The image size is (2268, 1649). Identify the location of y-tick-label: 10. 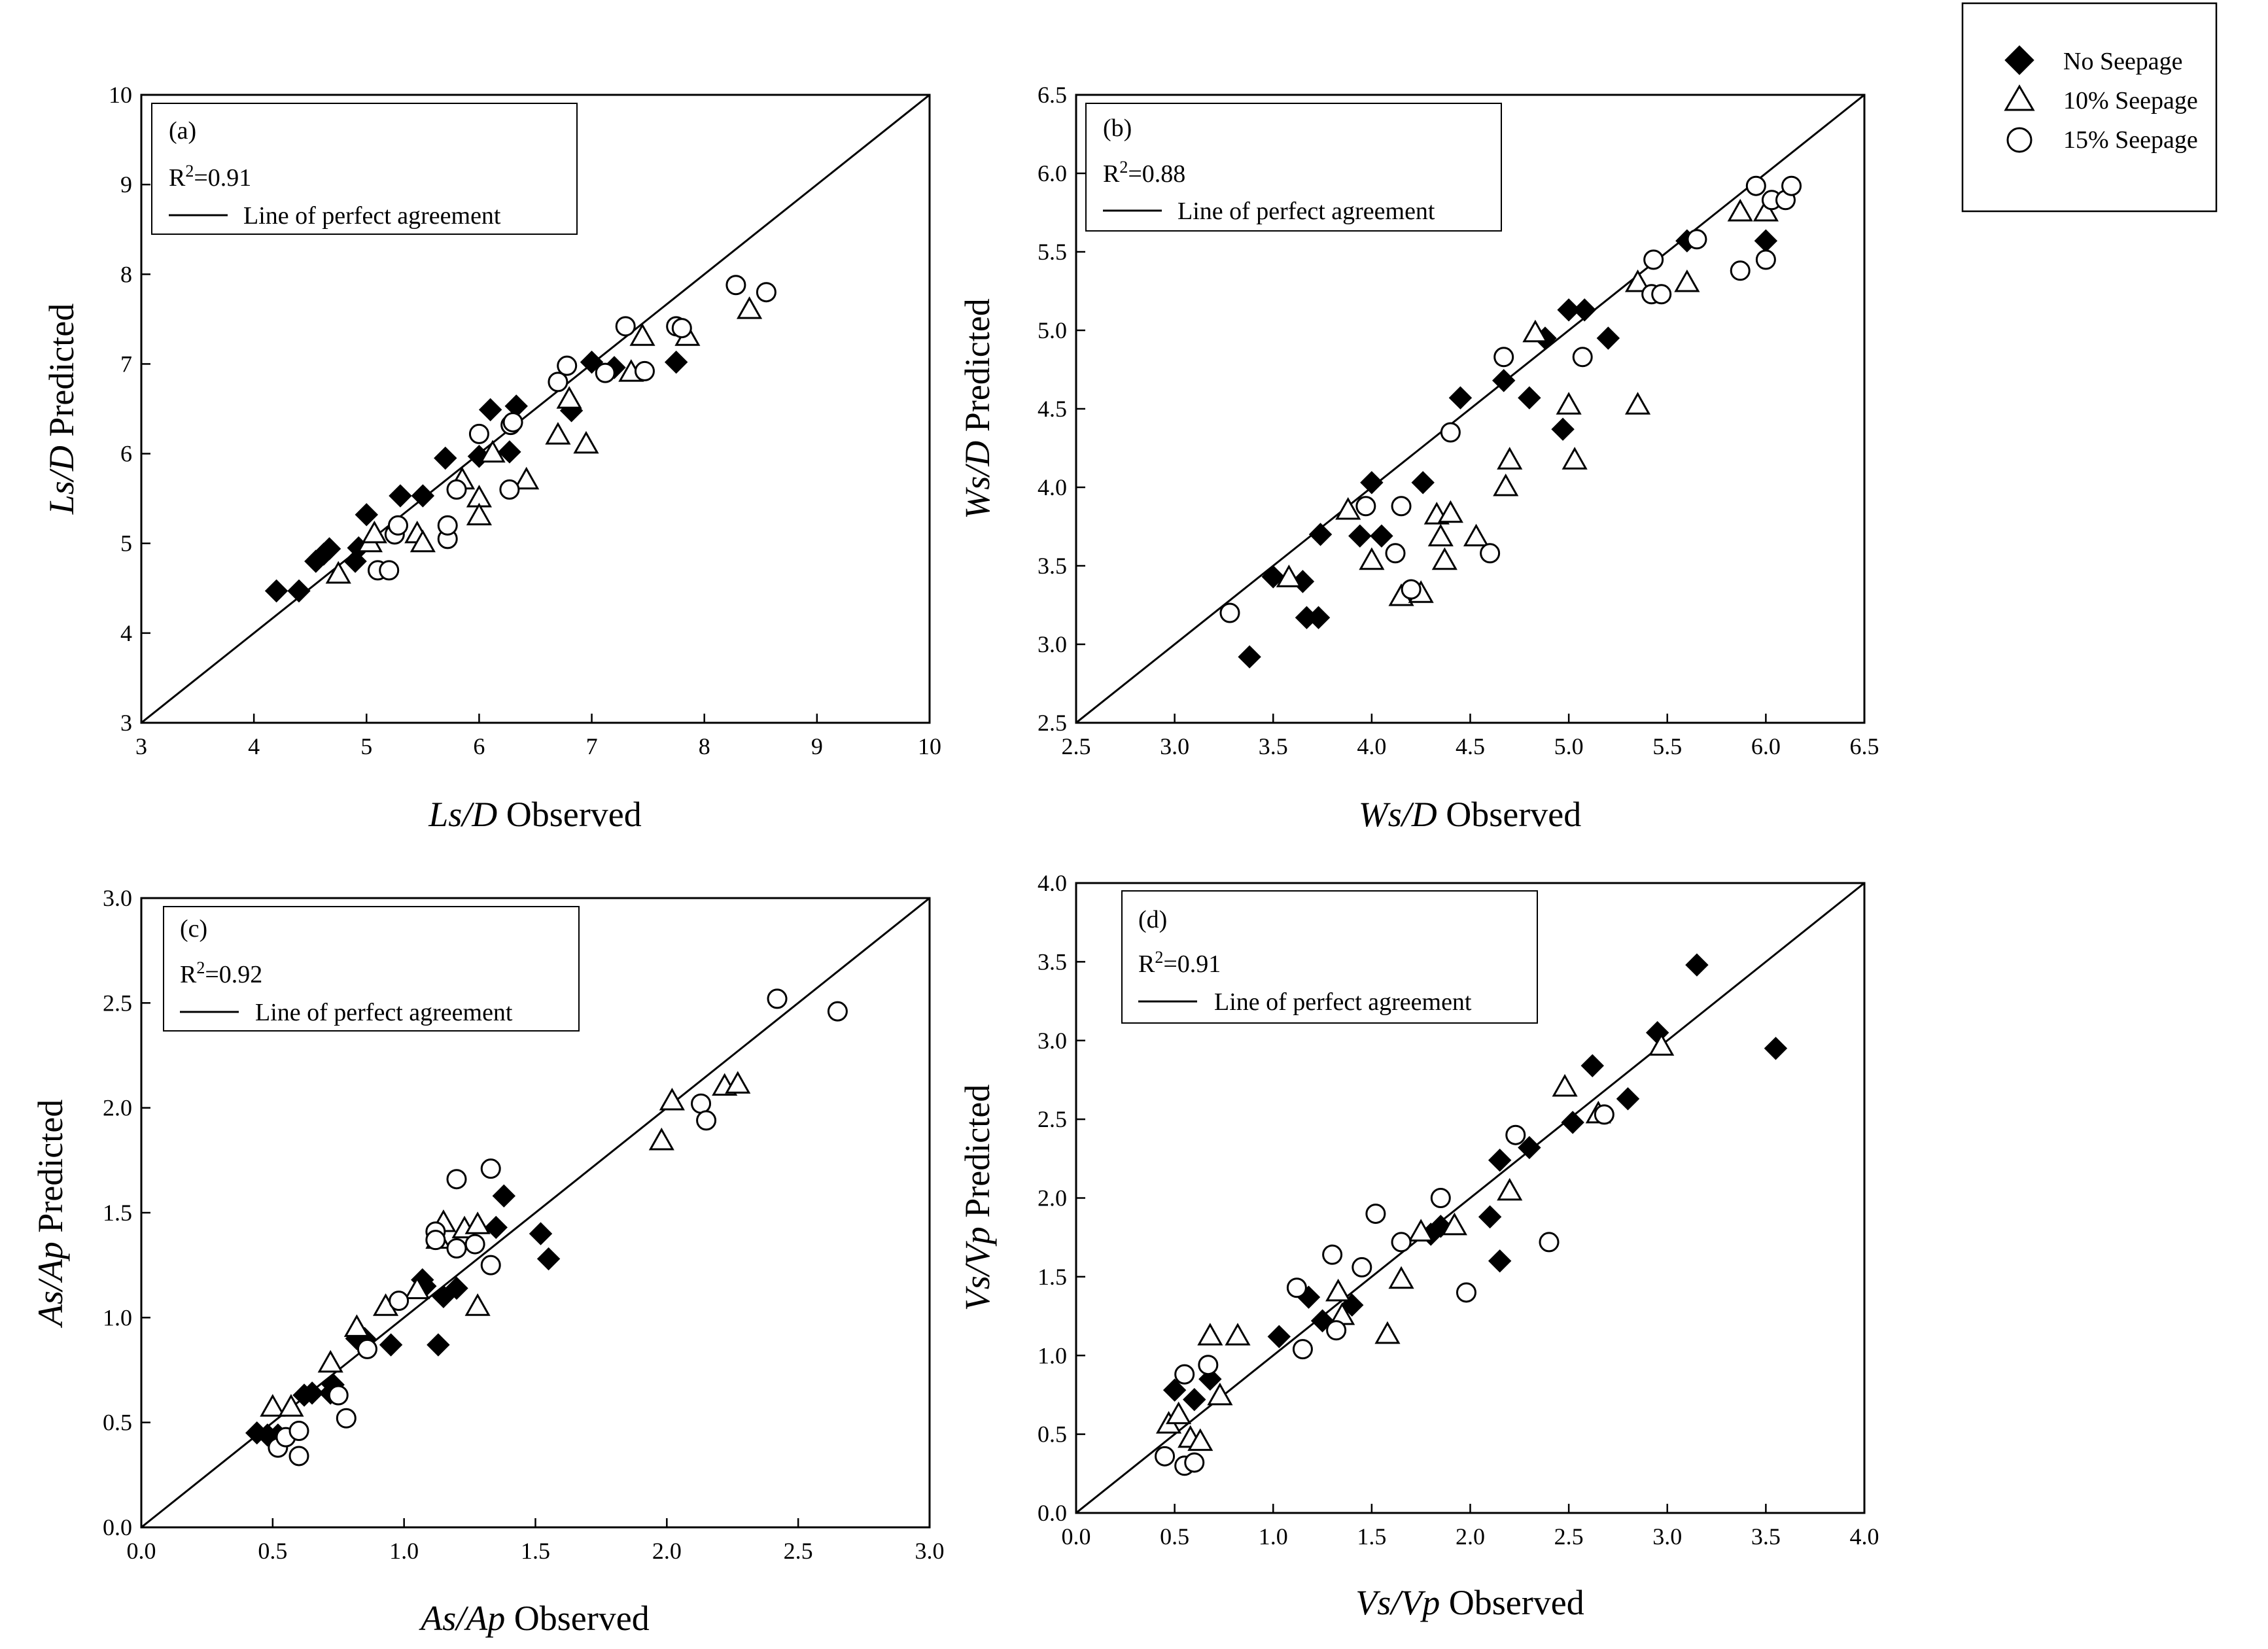
(121, 95).